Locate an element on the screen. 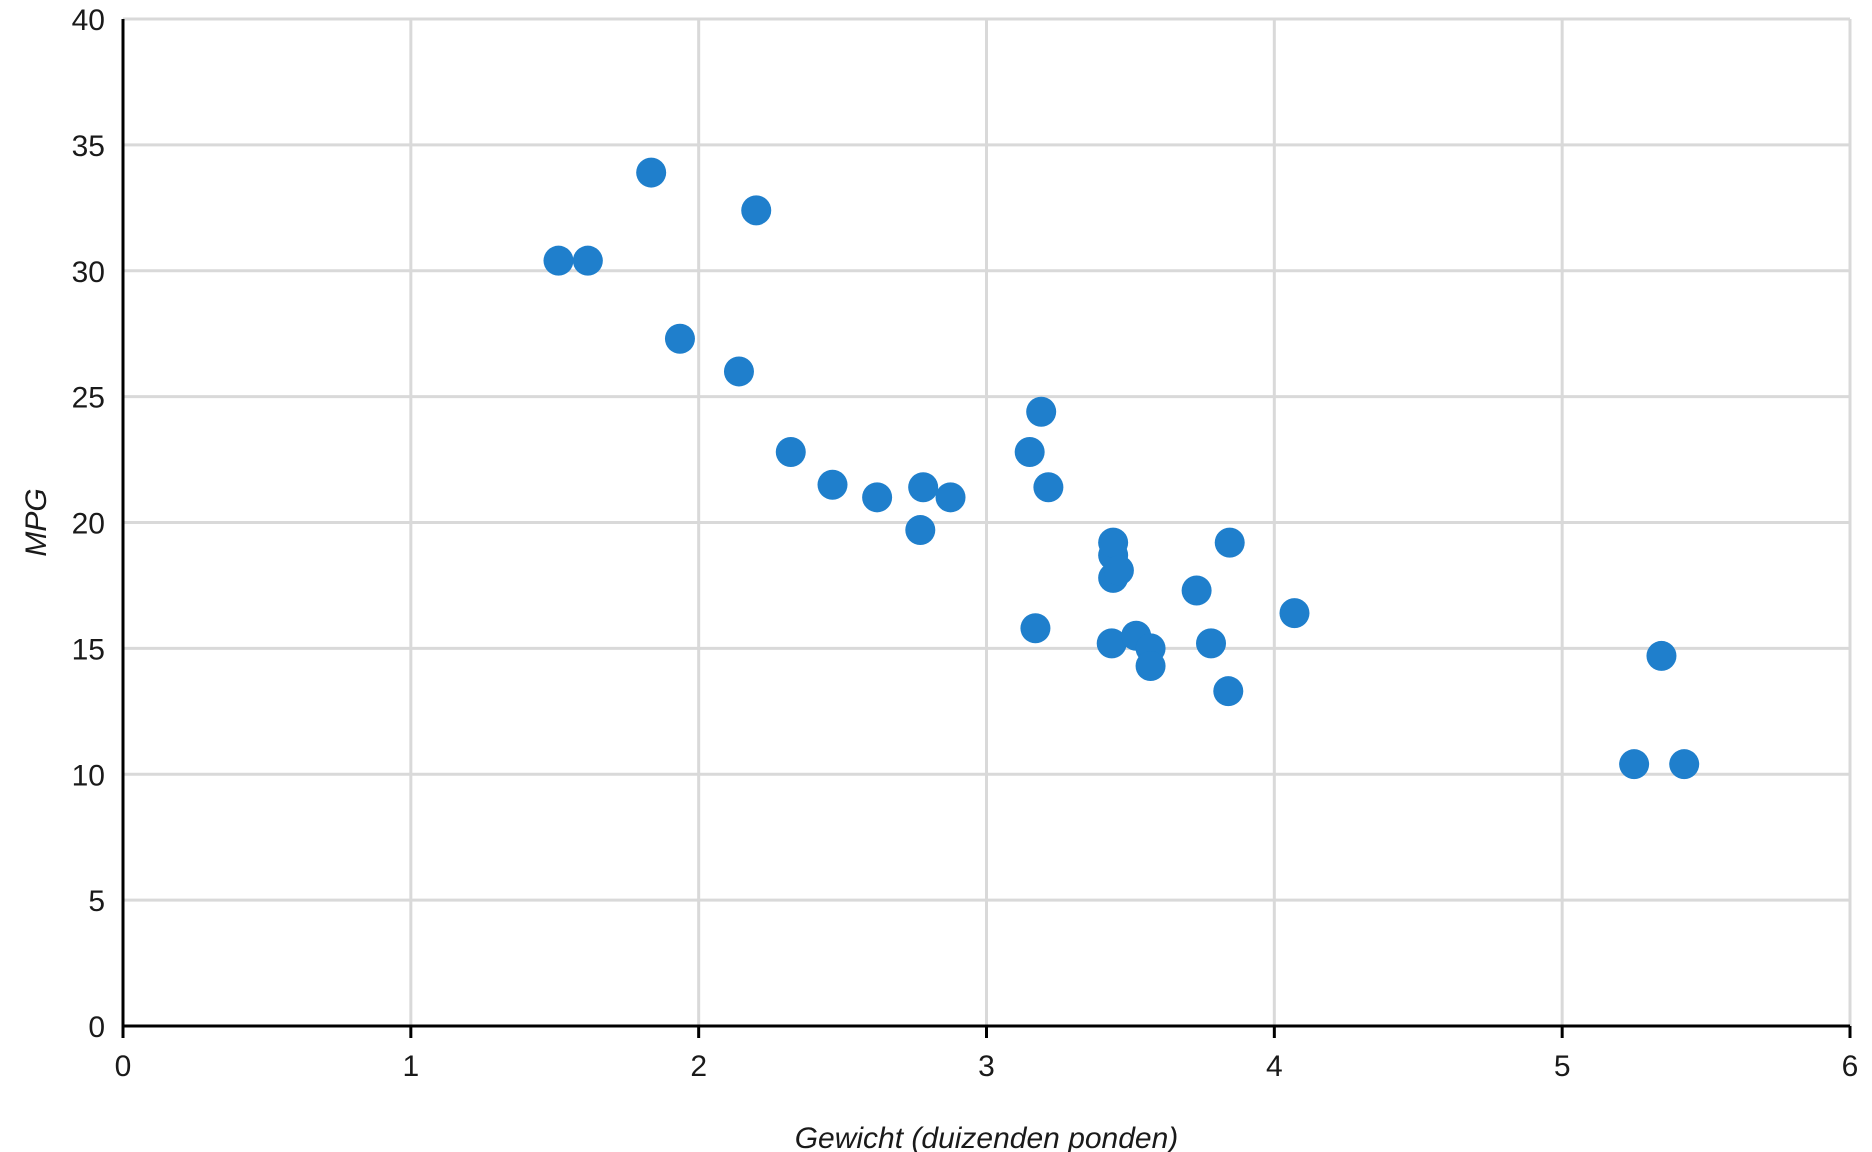 Image resolution: width=1872 pixels, height=1152 pixels. y-tick-label: 5 is located at coordinates (96, 901).